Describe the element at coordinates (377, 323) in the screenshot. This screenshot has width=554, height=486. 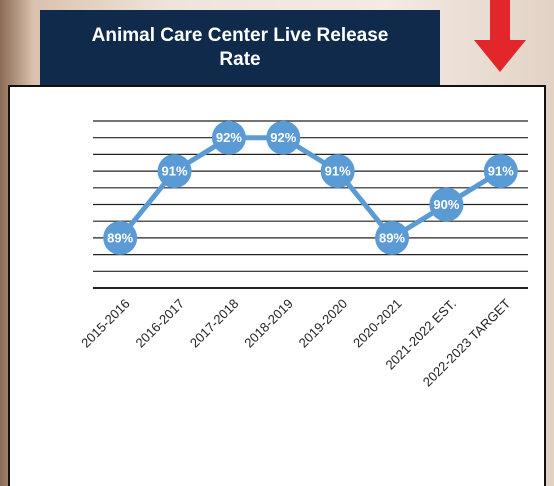
I see `x-tick-label: 2020-2021` at that location.